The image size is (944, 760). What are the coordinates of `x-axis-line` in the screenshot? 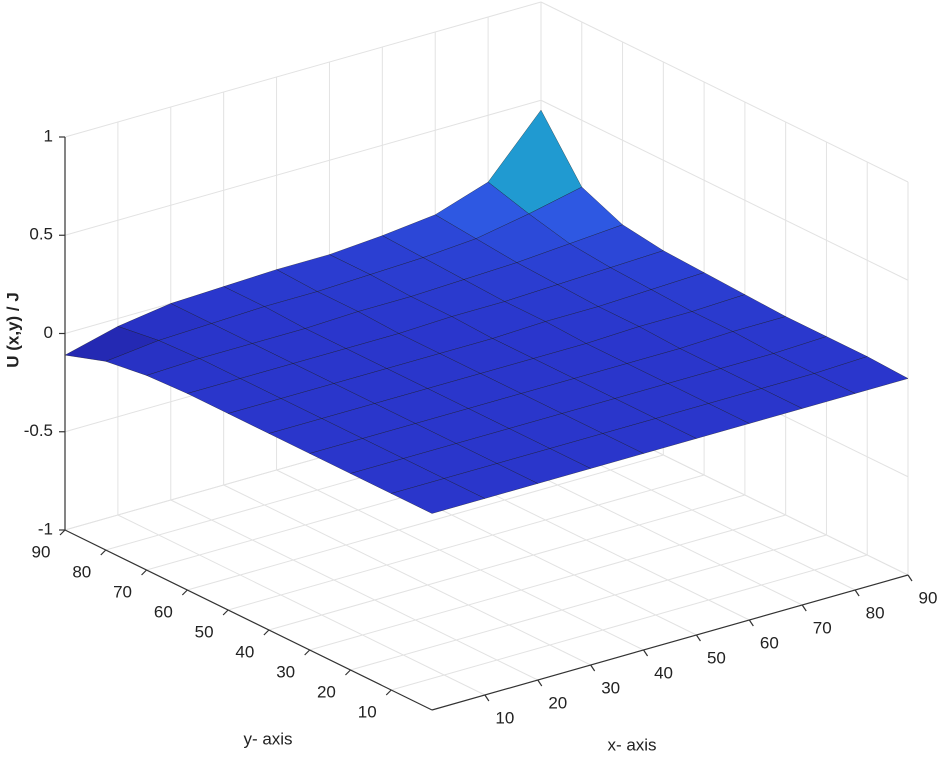 It's located at (670, 642).